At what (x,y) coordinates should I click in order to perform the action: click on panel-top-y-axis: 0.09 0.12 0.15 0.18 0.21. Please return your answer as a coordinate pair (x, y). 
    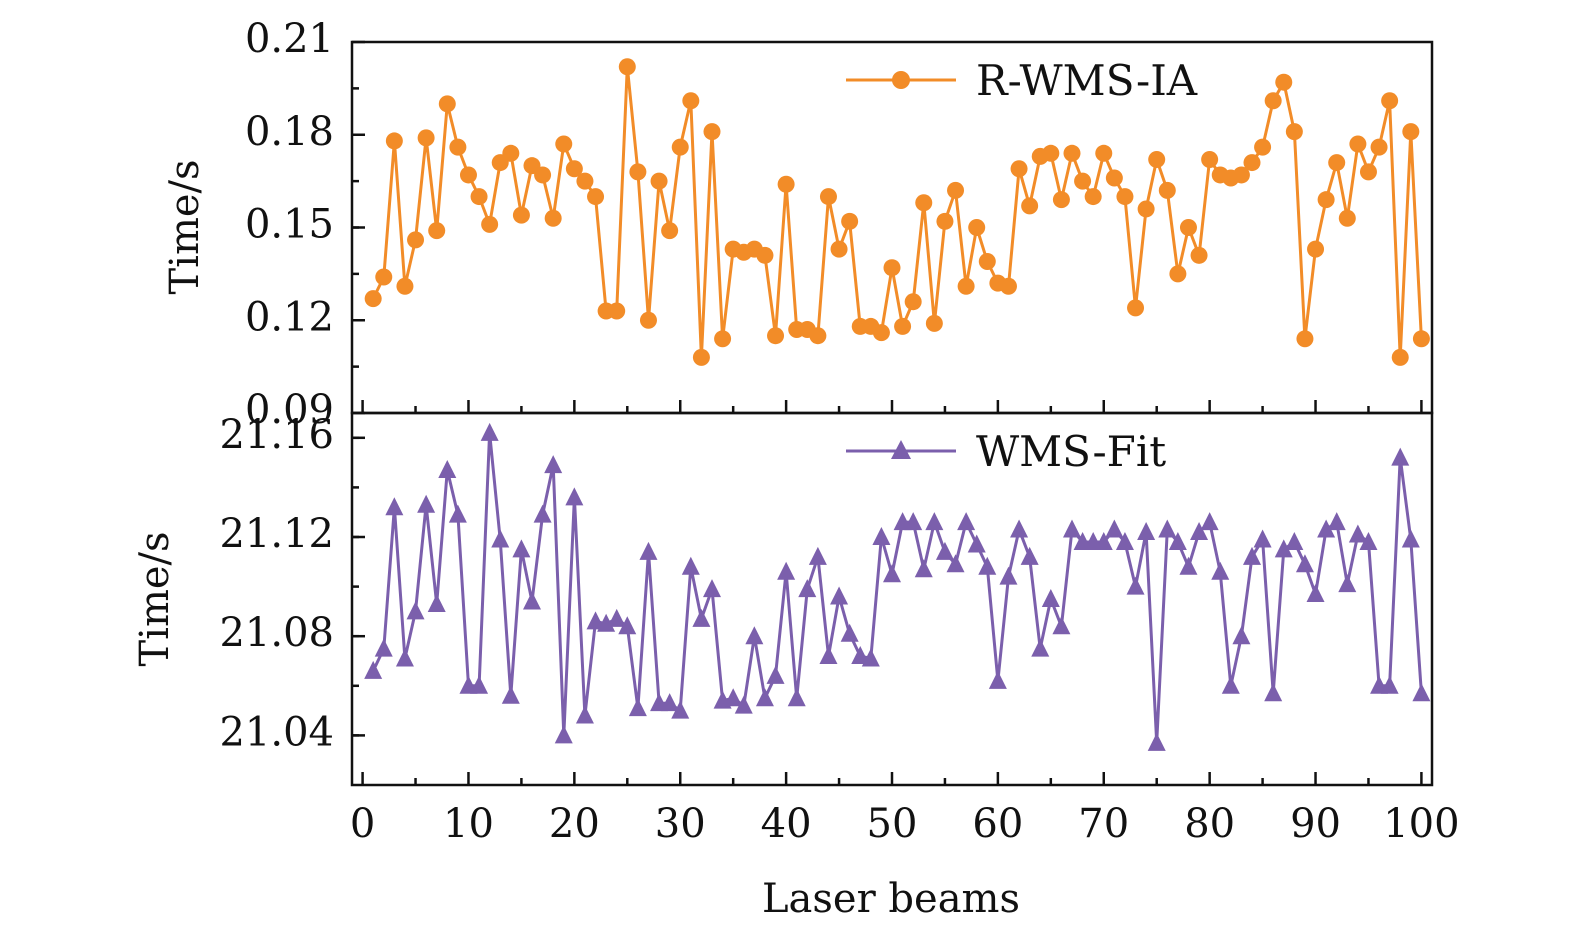
    Looking at the image, I should click on (305, 224).